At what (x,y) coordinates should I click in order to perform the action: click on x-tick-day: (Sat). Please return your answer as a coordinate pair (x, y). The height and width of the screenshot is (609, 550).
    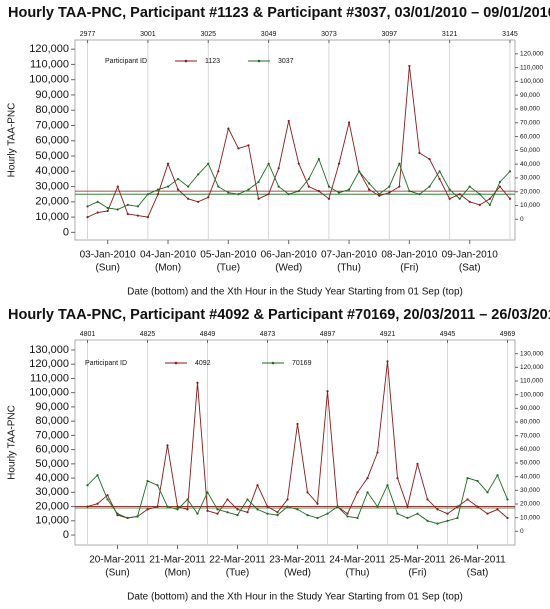
    Looking at the image, I should click on (470, 268).